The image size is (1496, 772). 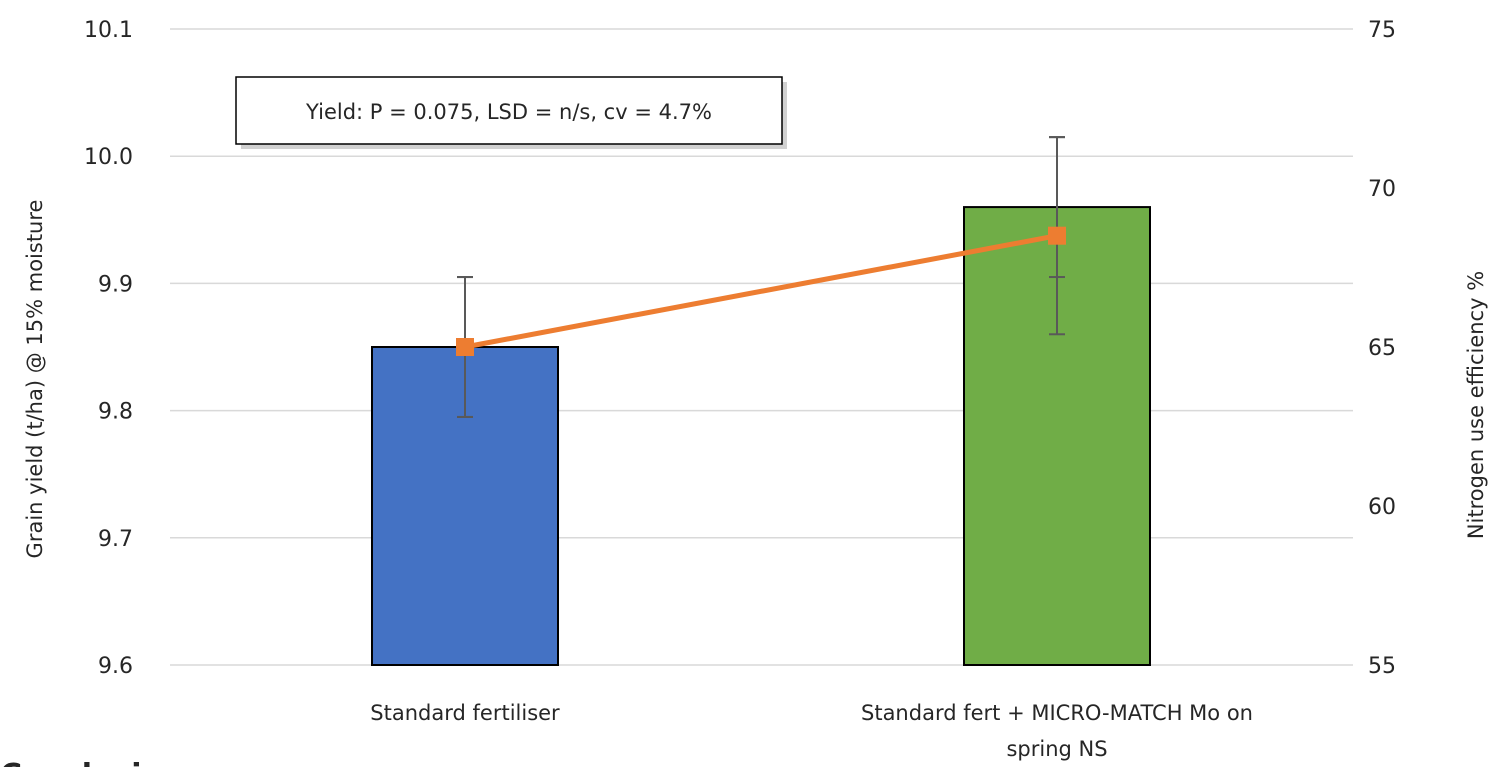 I want to click on right-axis-ticks: 55 60 65 70 75, so click(x=1382, y=348).